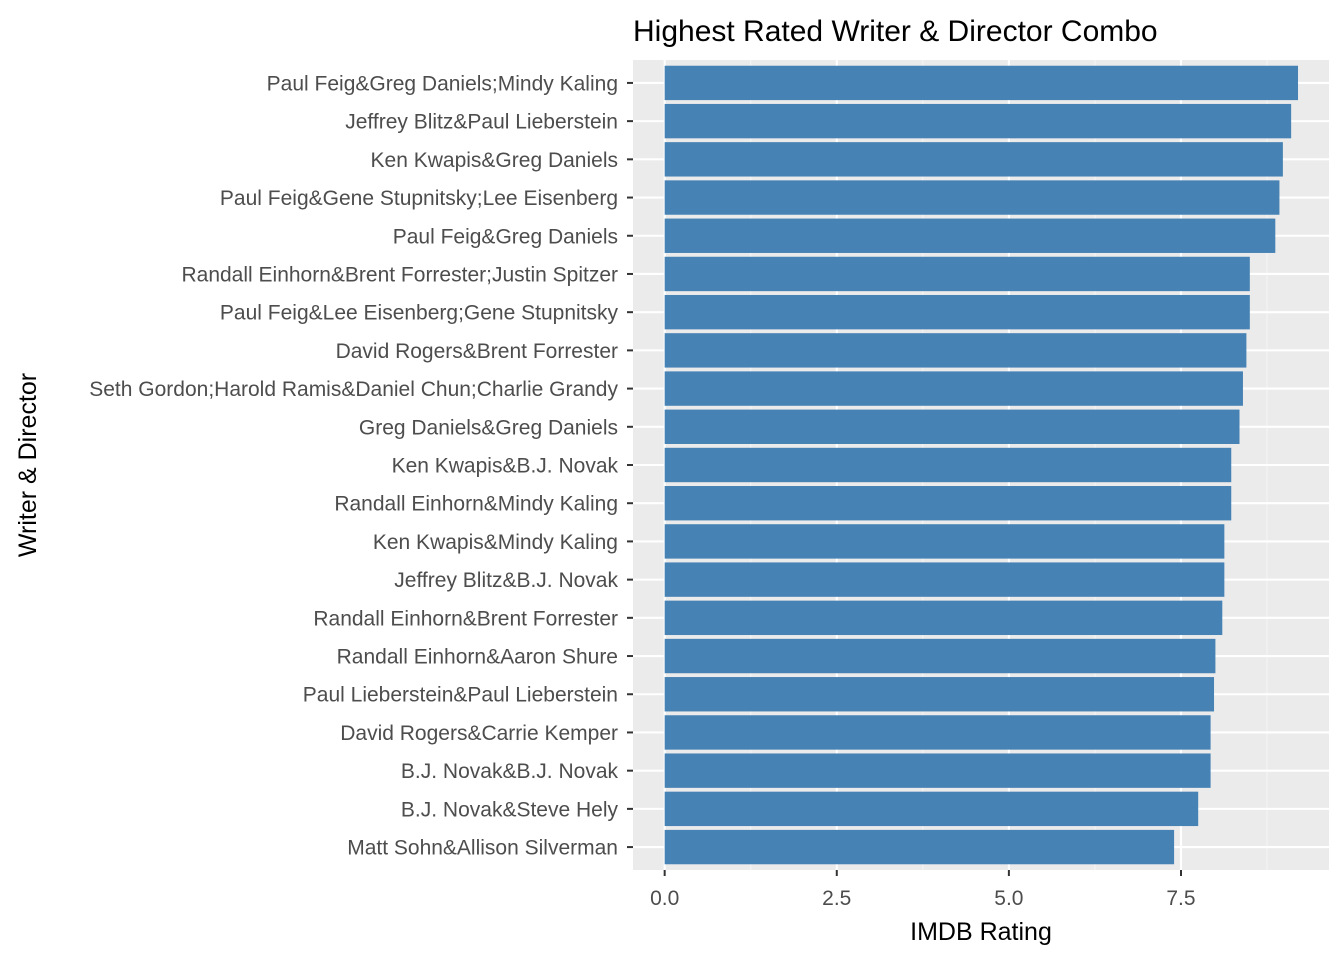  I want to click on y-tick-label: Randall Einhorn&Mindy Kaling, so click(476, 504).